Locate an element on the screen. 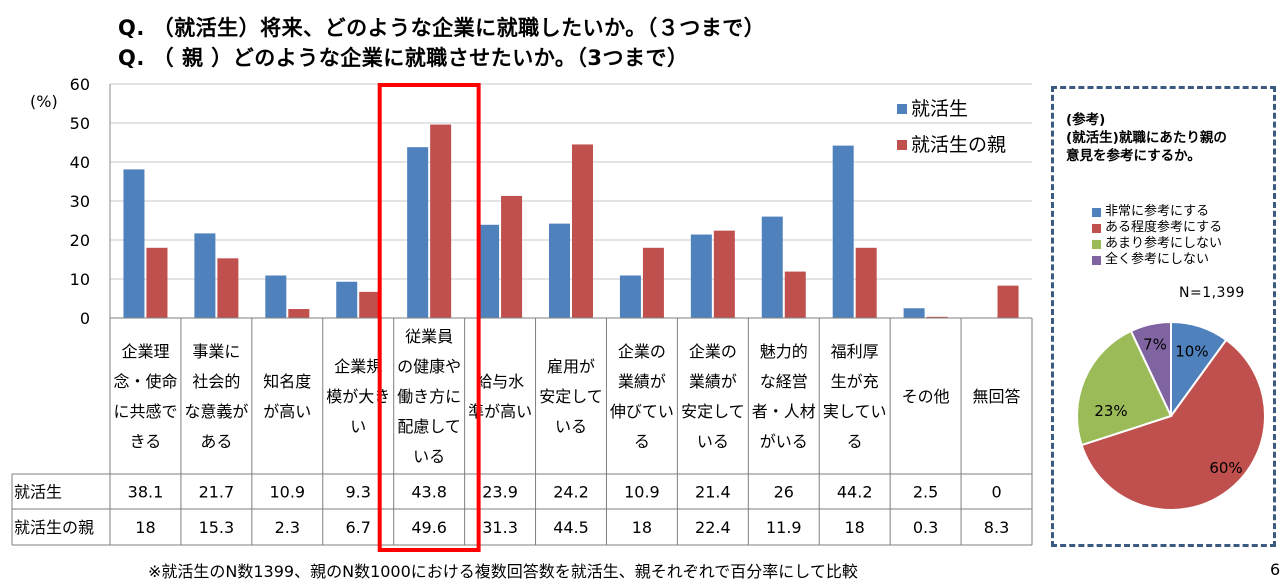 Image resolution: width=1280 pixels, height=584 pixels. y-tick-label: 50 is located at coordinates (80, 123).